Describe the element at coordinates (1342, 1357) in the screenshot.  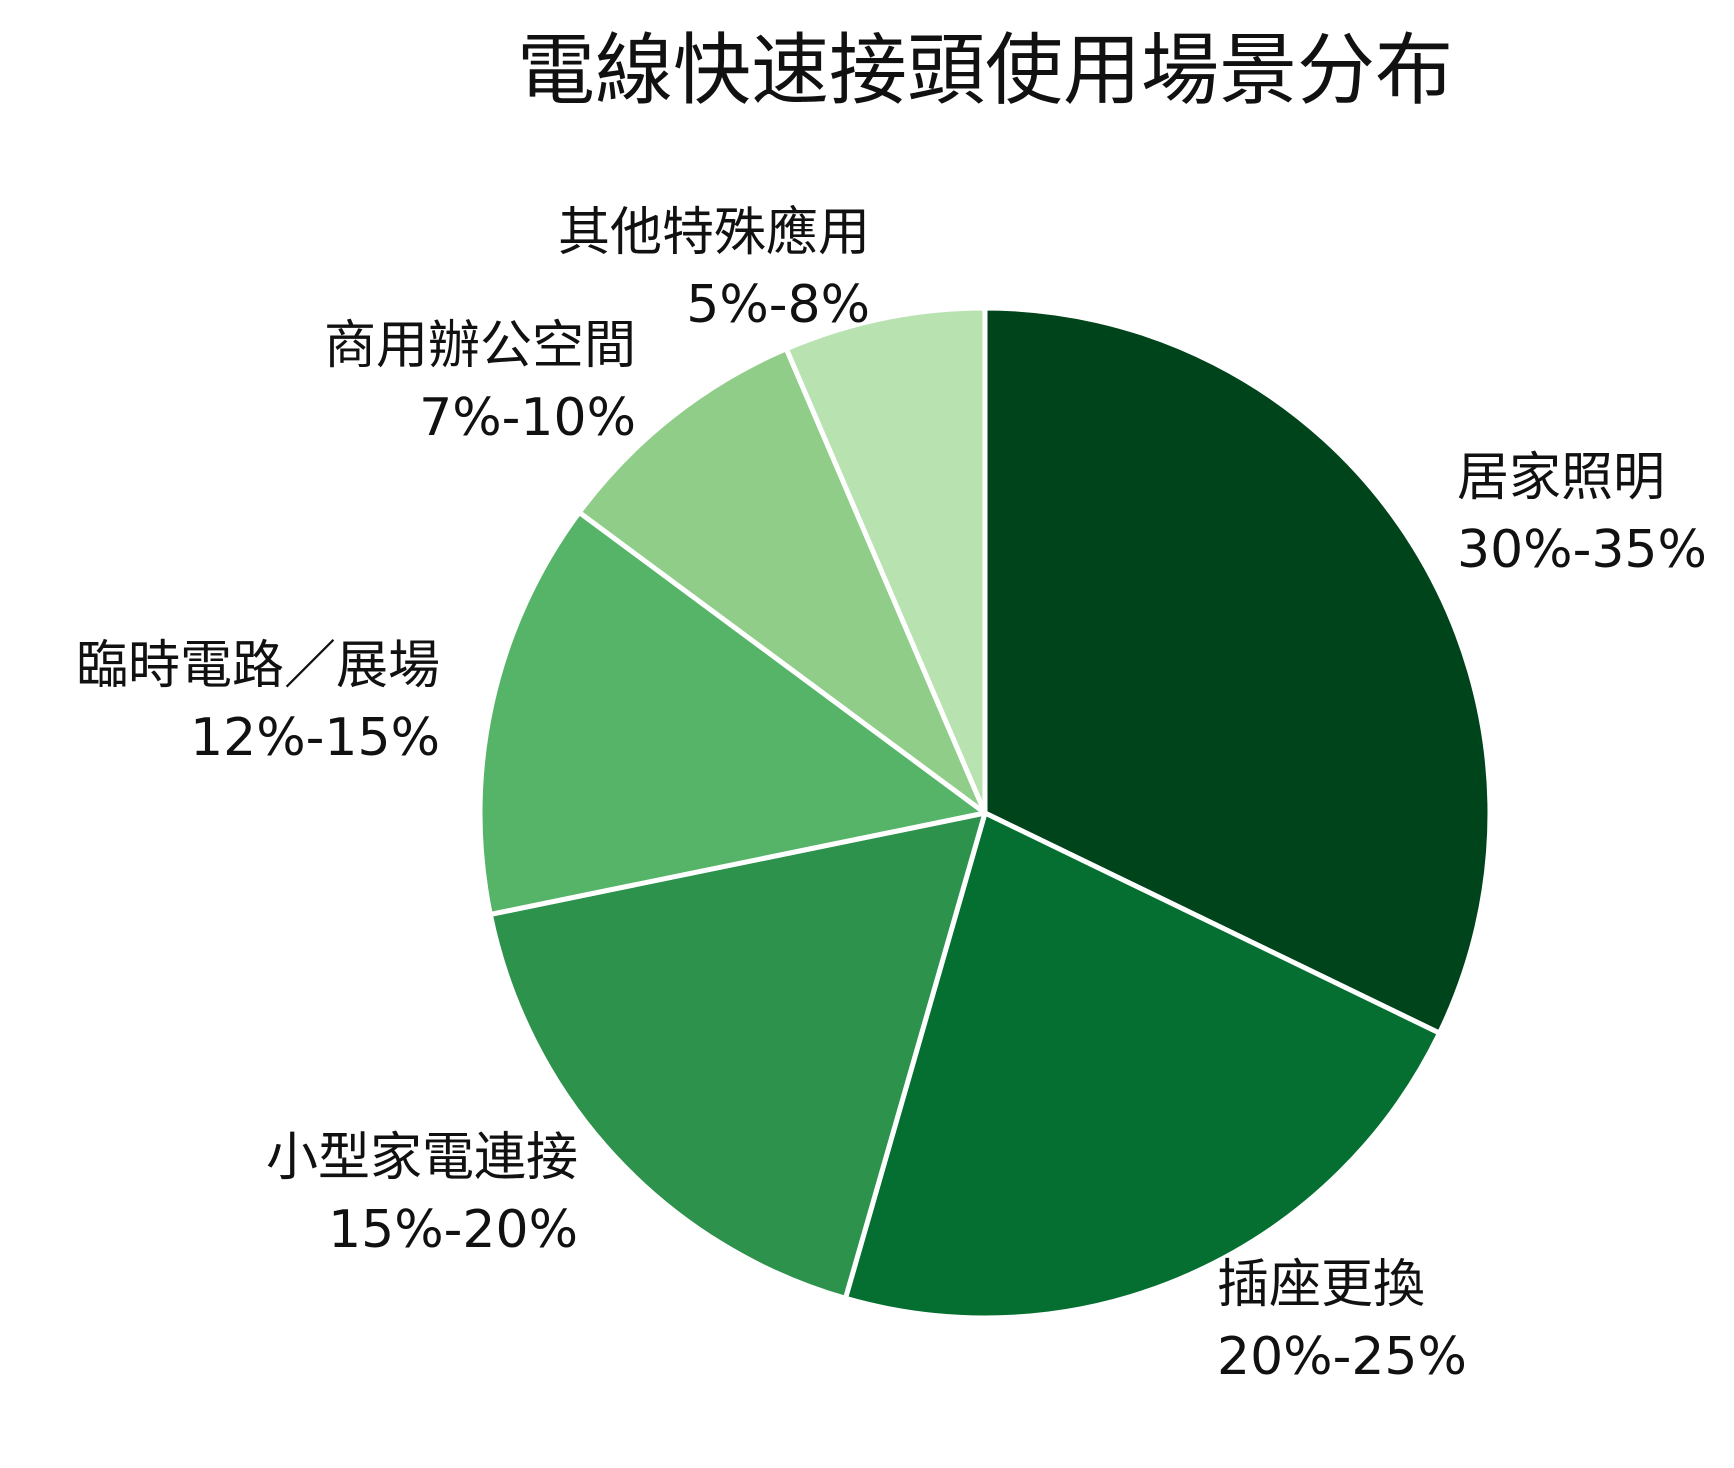
I see `slice-label-range-2: 20%-25%` at that location.